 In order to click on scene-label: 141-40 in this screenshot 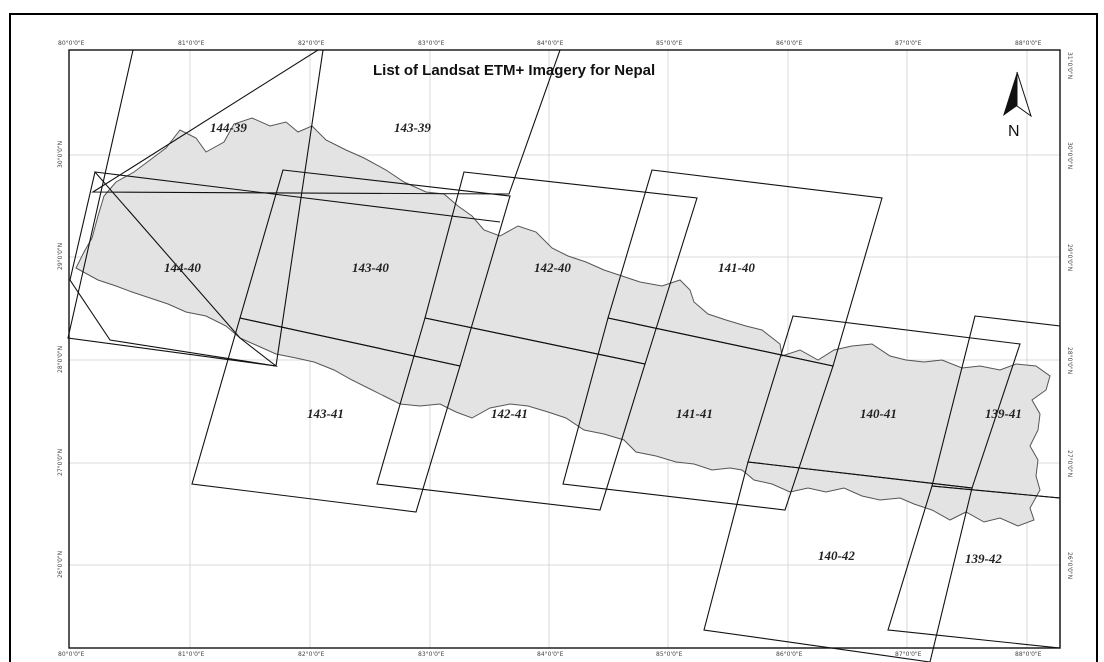, I will do `click(736, 267)`.